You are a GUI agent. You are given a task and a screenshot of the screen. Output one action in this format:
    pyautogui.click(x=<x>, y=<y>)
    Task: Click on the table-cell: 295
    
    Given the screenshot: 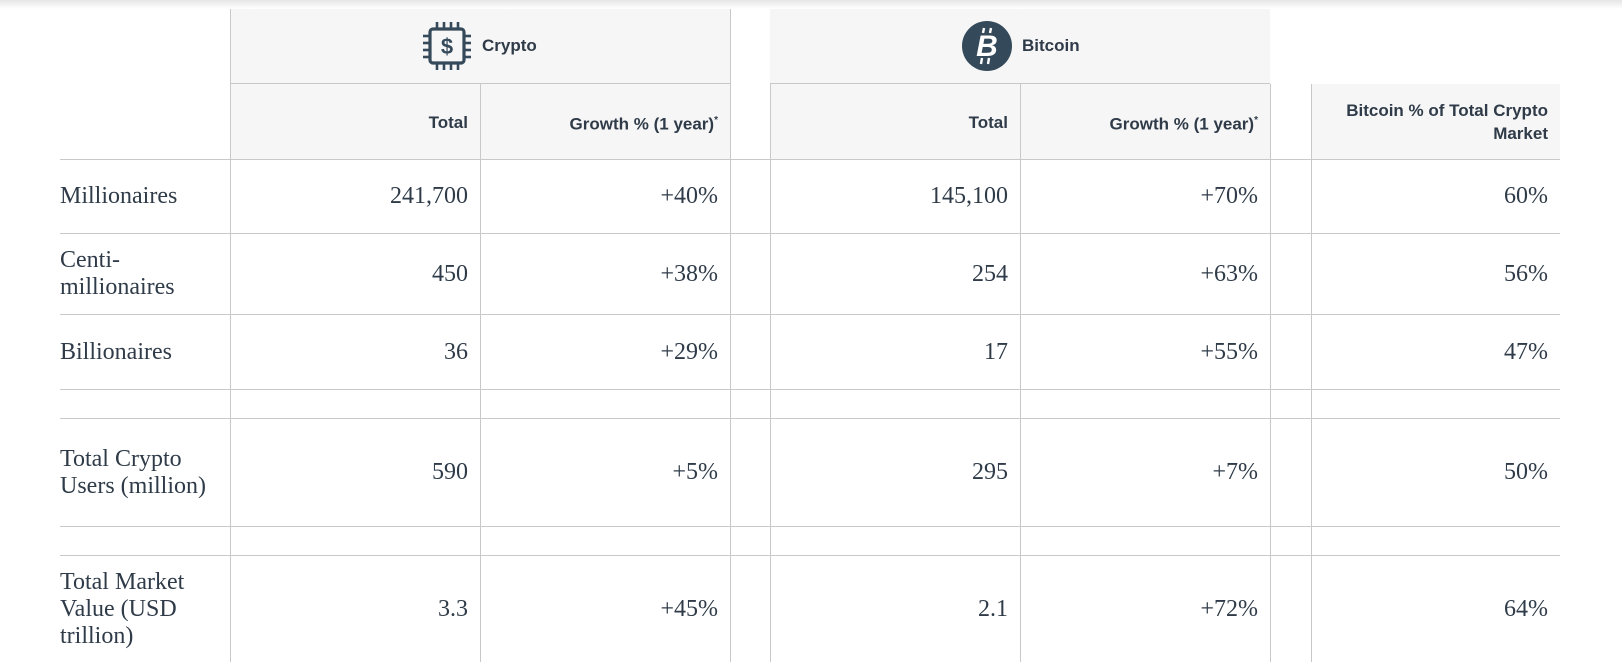 What is the action you would take?
    pyautogui.click(x=990, y=472)
    